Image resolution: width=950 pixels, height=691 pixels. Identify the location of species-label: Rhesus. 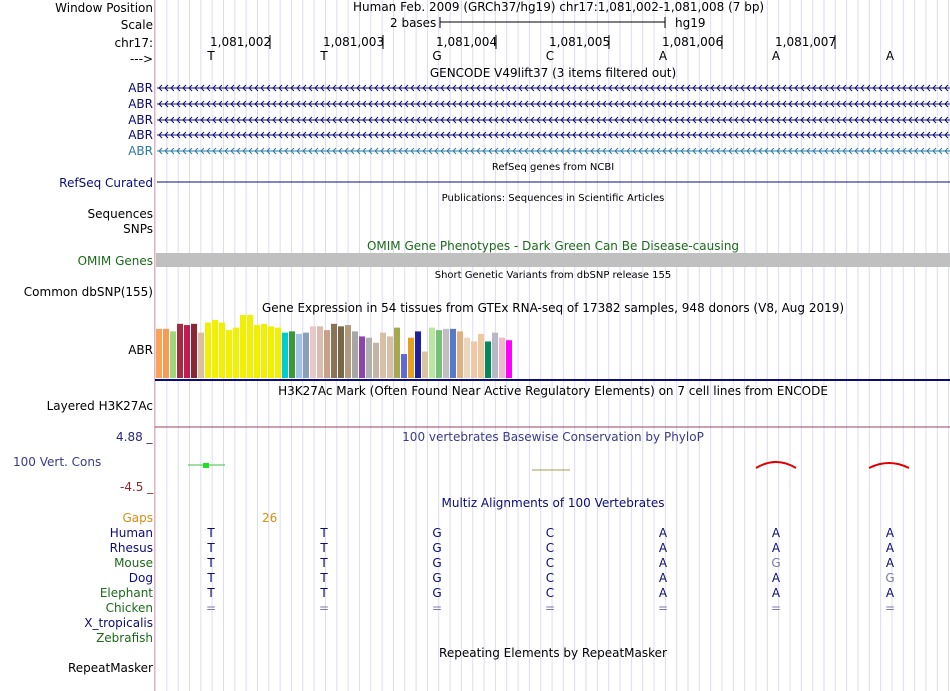
(131, 548).